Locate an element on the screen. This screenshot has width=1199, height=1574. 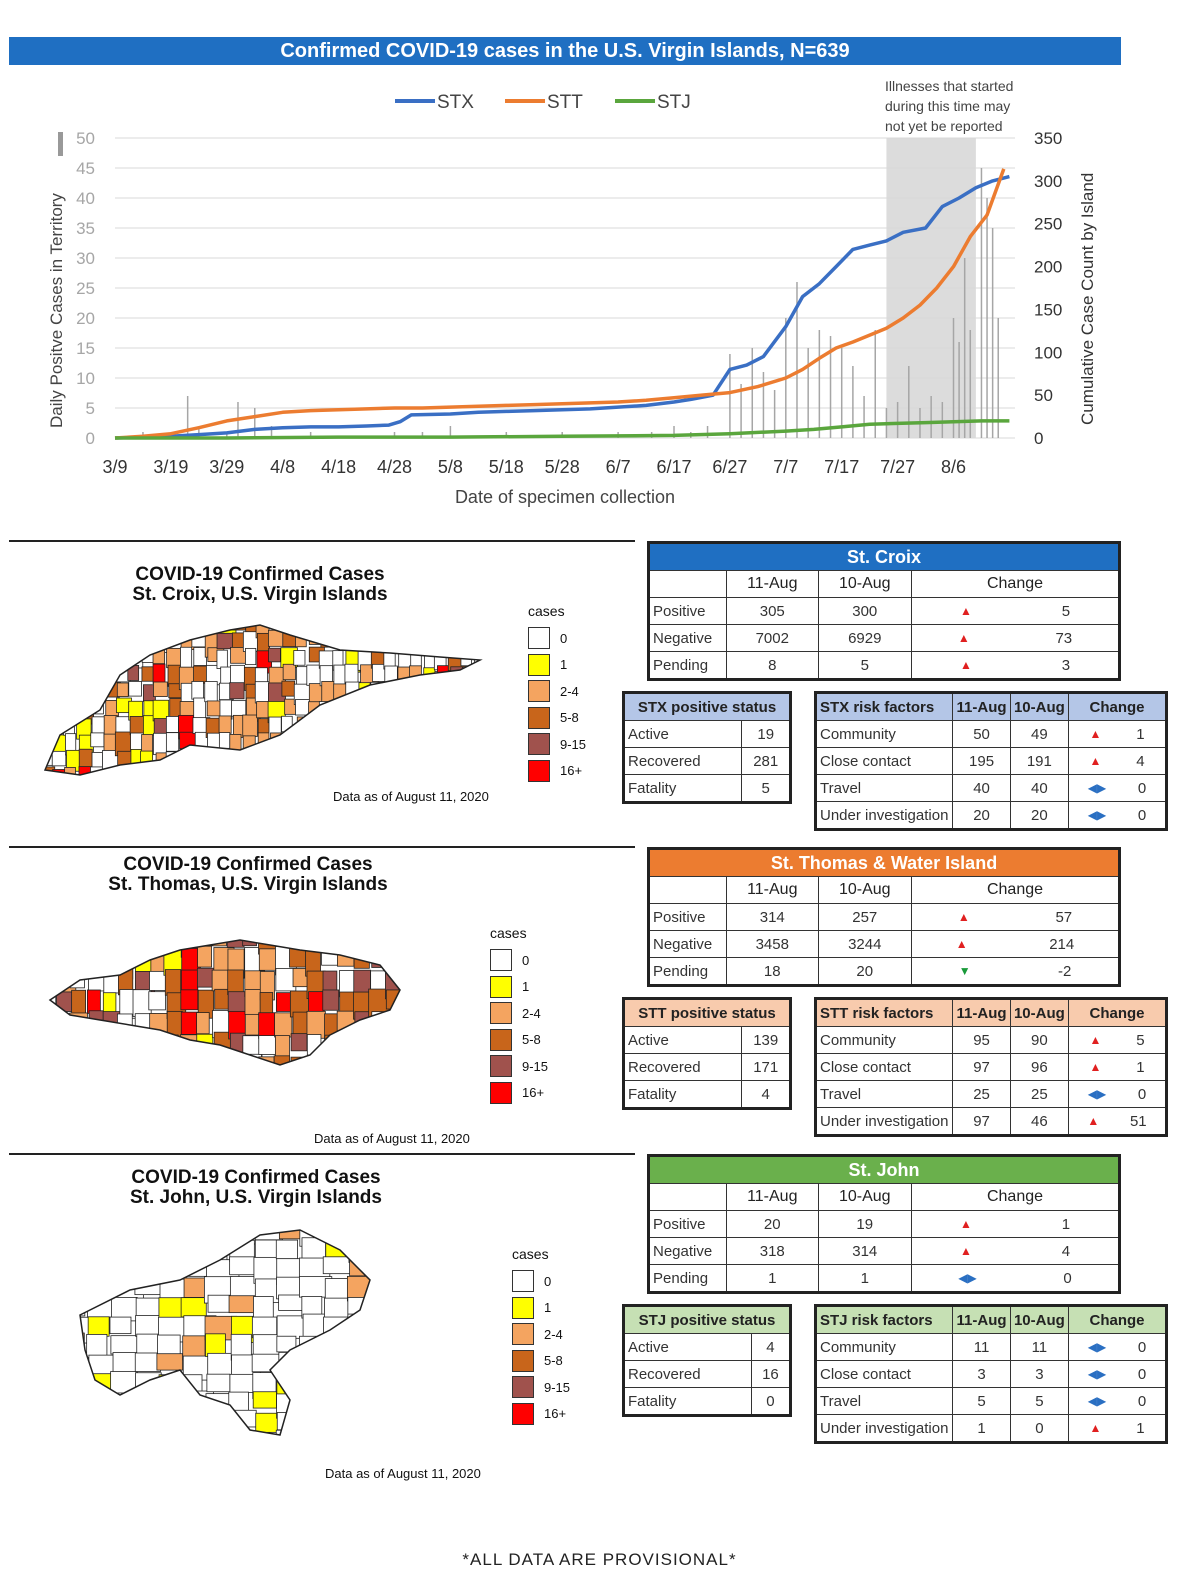
x-tick-label: 3/19 is located at coordinates (170, 467).